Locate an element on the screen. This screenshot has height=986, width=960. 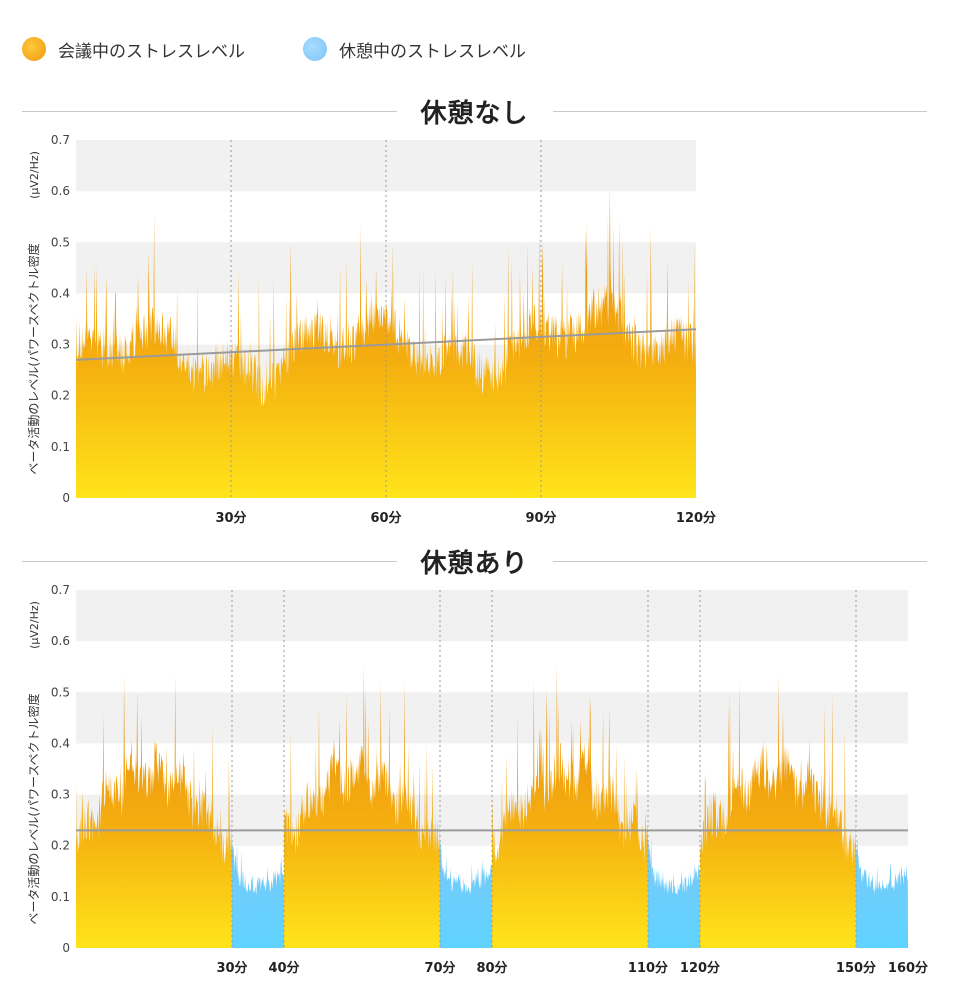
chart-title-no-break: 休憩なし is located at coordinates (474, 113).